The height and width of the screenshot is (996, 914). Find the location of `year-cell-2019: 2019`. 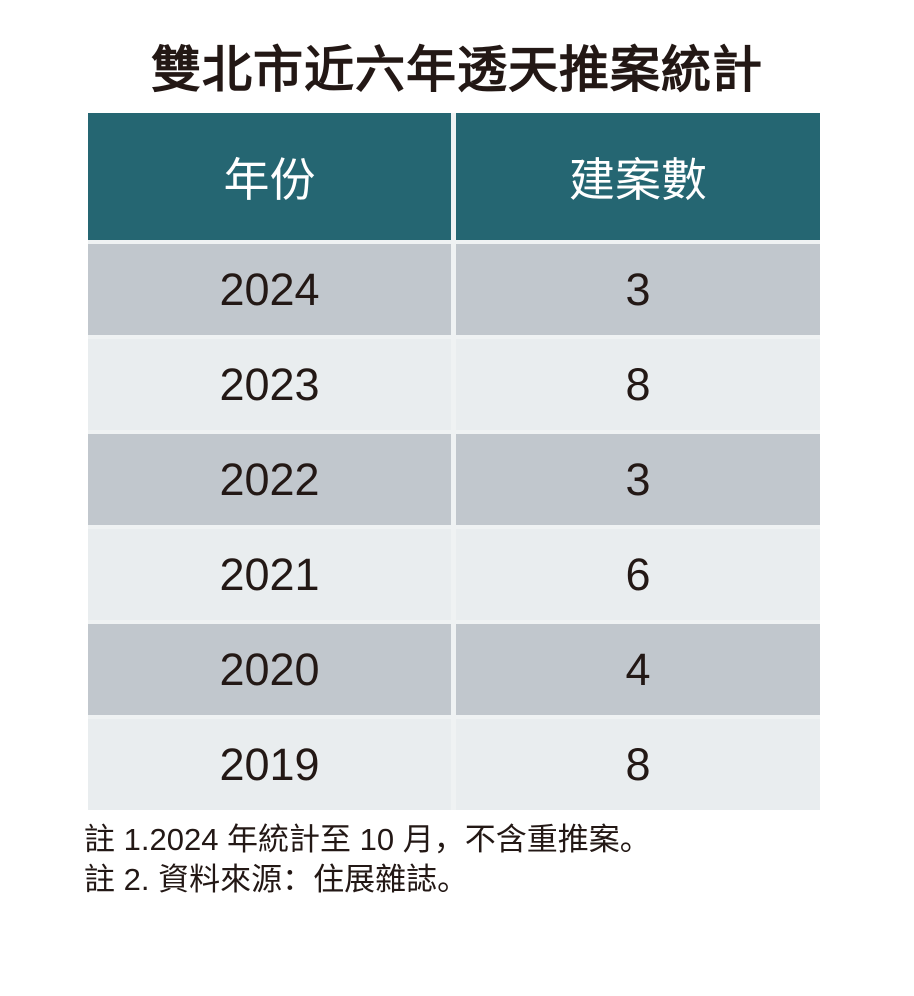

year-cell-2019: 2019 is located at coordinates (269, 764).